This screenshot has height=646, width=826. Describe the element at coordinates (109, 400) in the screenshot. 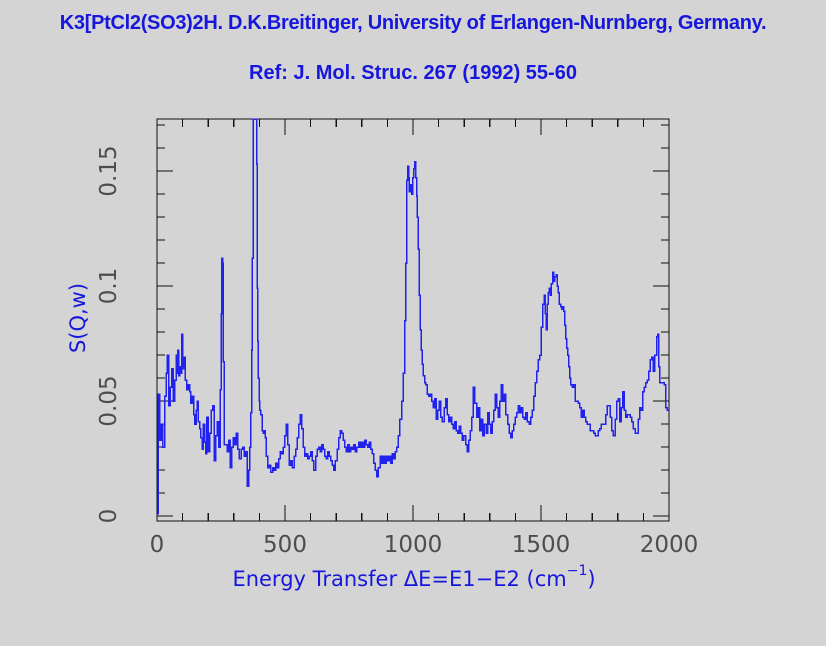

I see `y-tick-label: 0.05` at that location.